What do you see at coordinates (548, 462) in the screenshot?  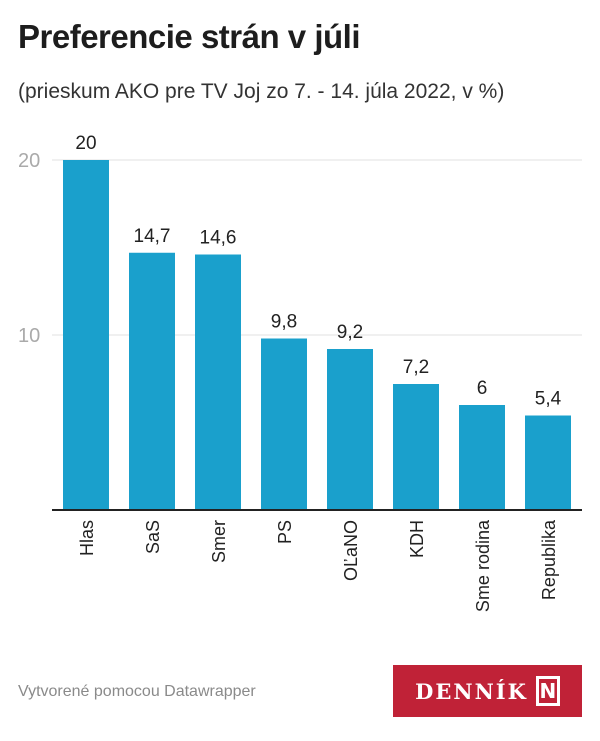 I see `bar-Republika` at bounding box center [548, 462].